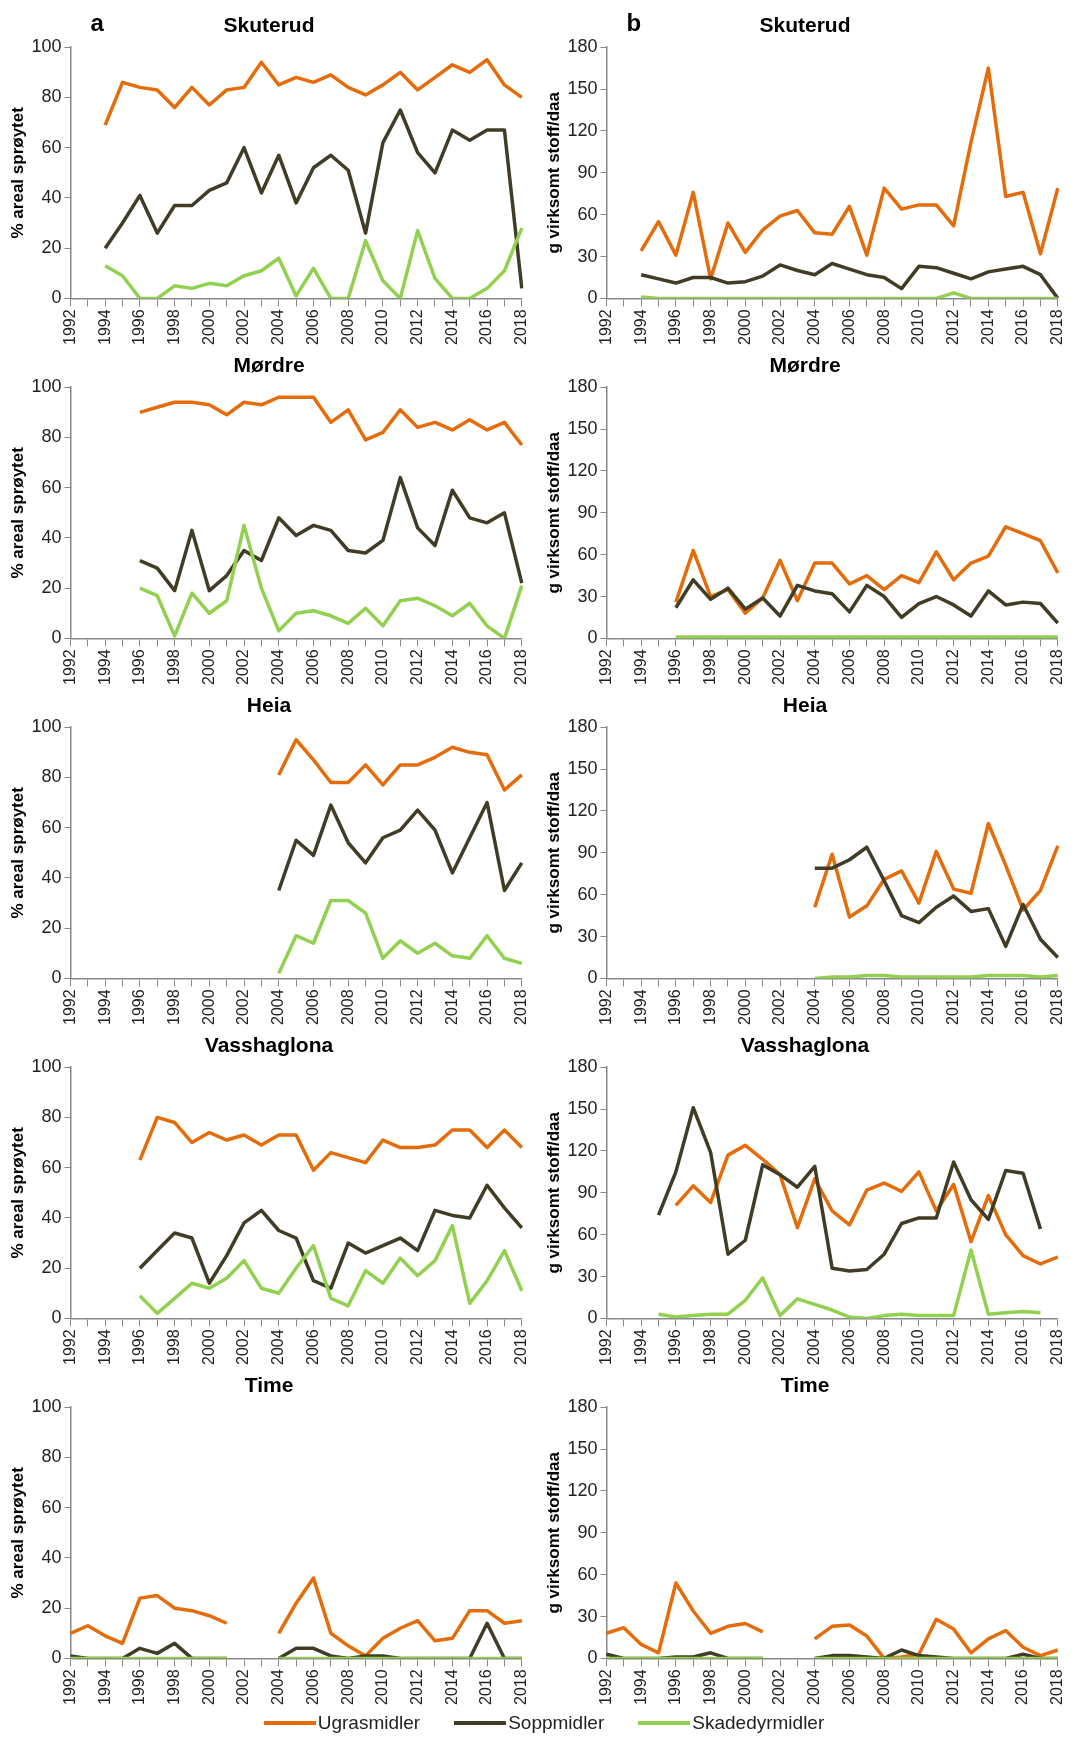  Describe the element at coordinates (553, 512) in the screenshot. I see `y-axis-title: g virksomt stoff/daa` at that location.